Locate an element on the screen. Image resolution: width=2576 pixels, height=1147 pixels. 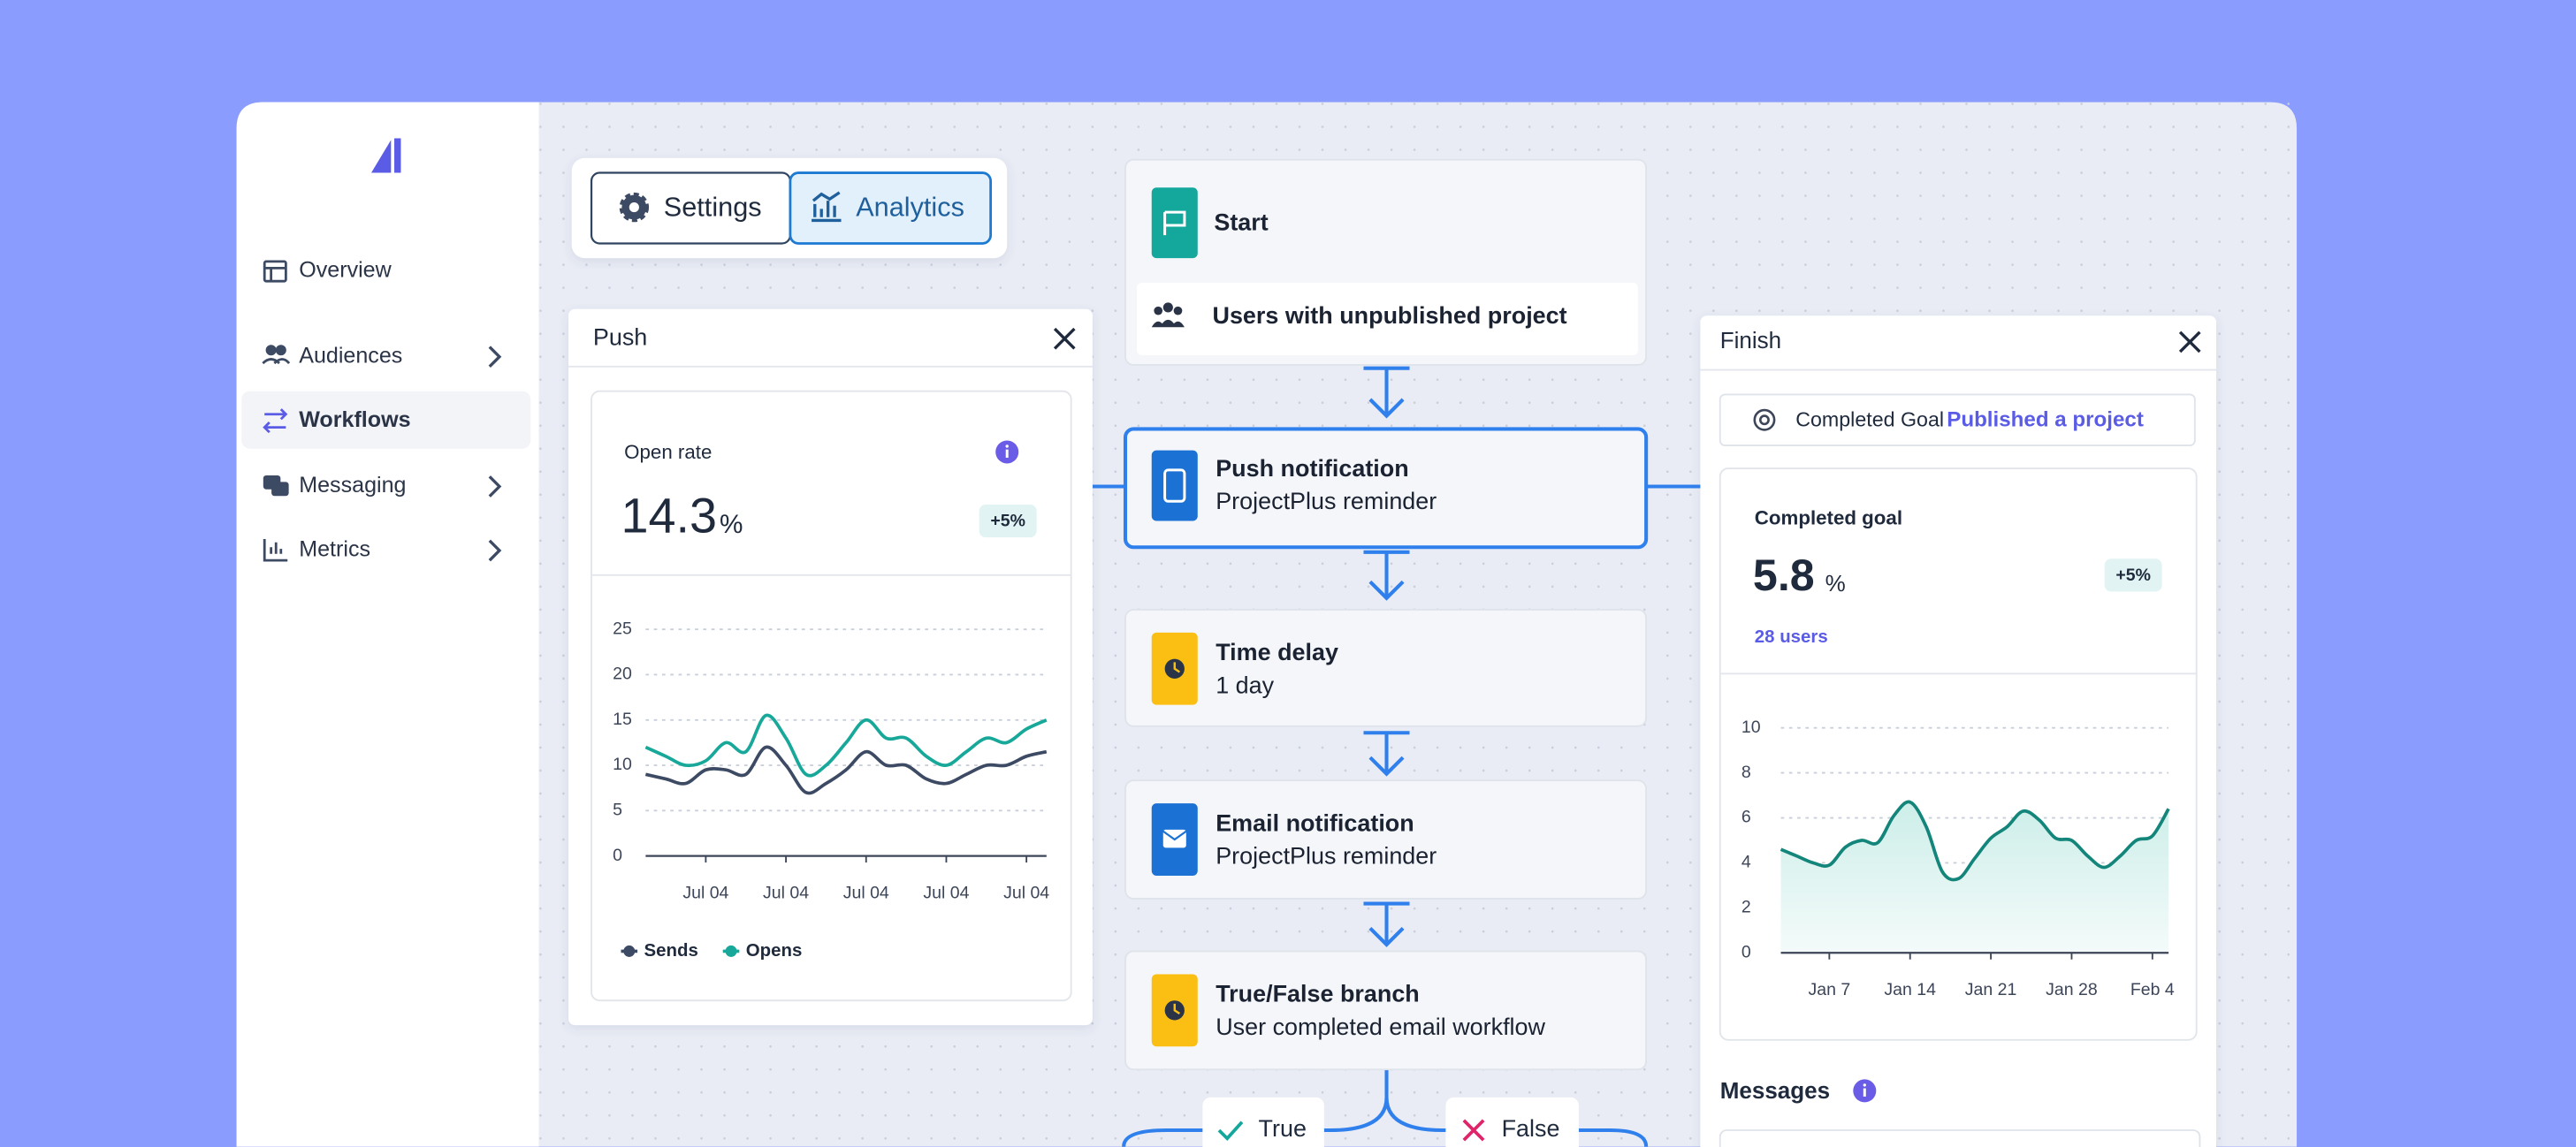
goal-name: Published a project is located at coordinates (2045, 420).